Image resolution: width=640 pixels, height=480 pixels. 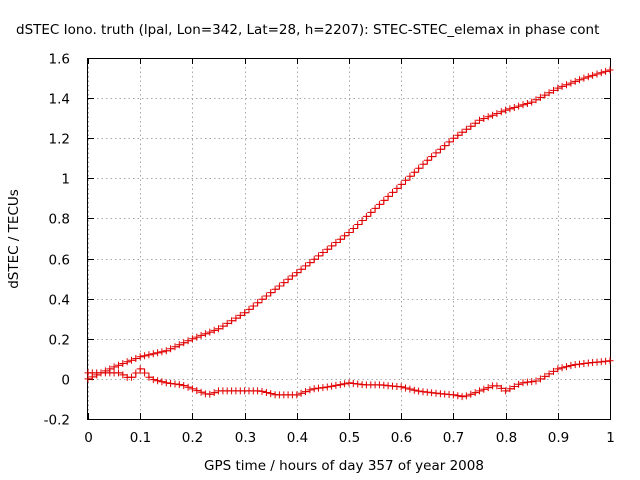 What do you see at coordinates (245, 438) in the screenshot?
I see `x-tick-label: 0.3` at bounding box center [245, 438].